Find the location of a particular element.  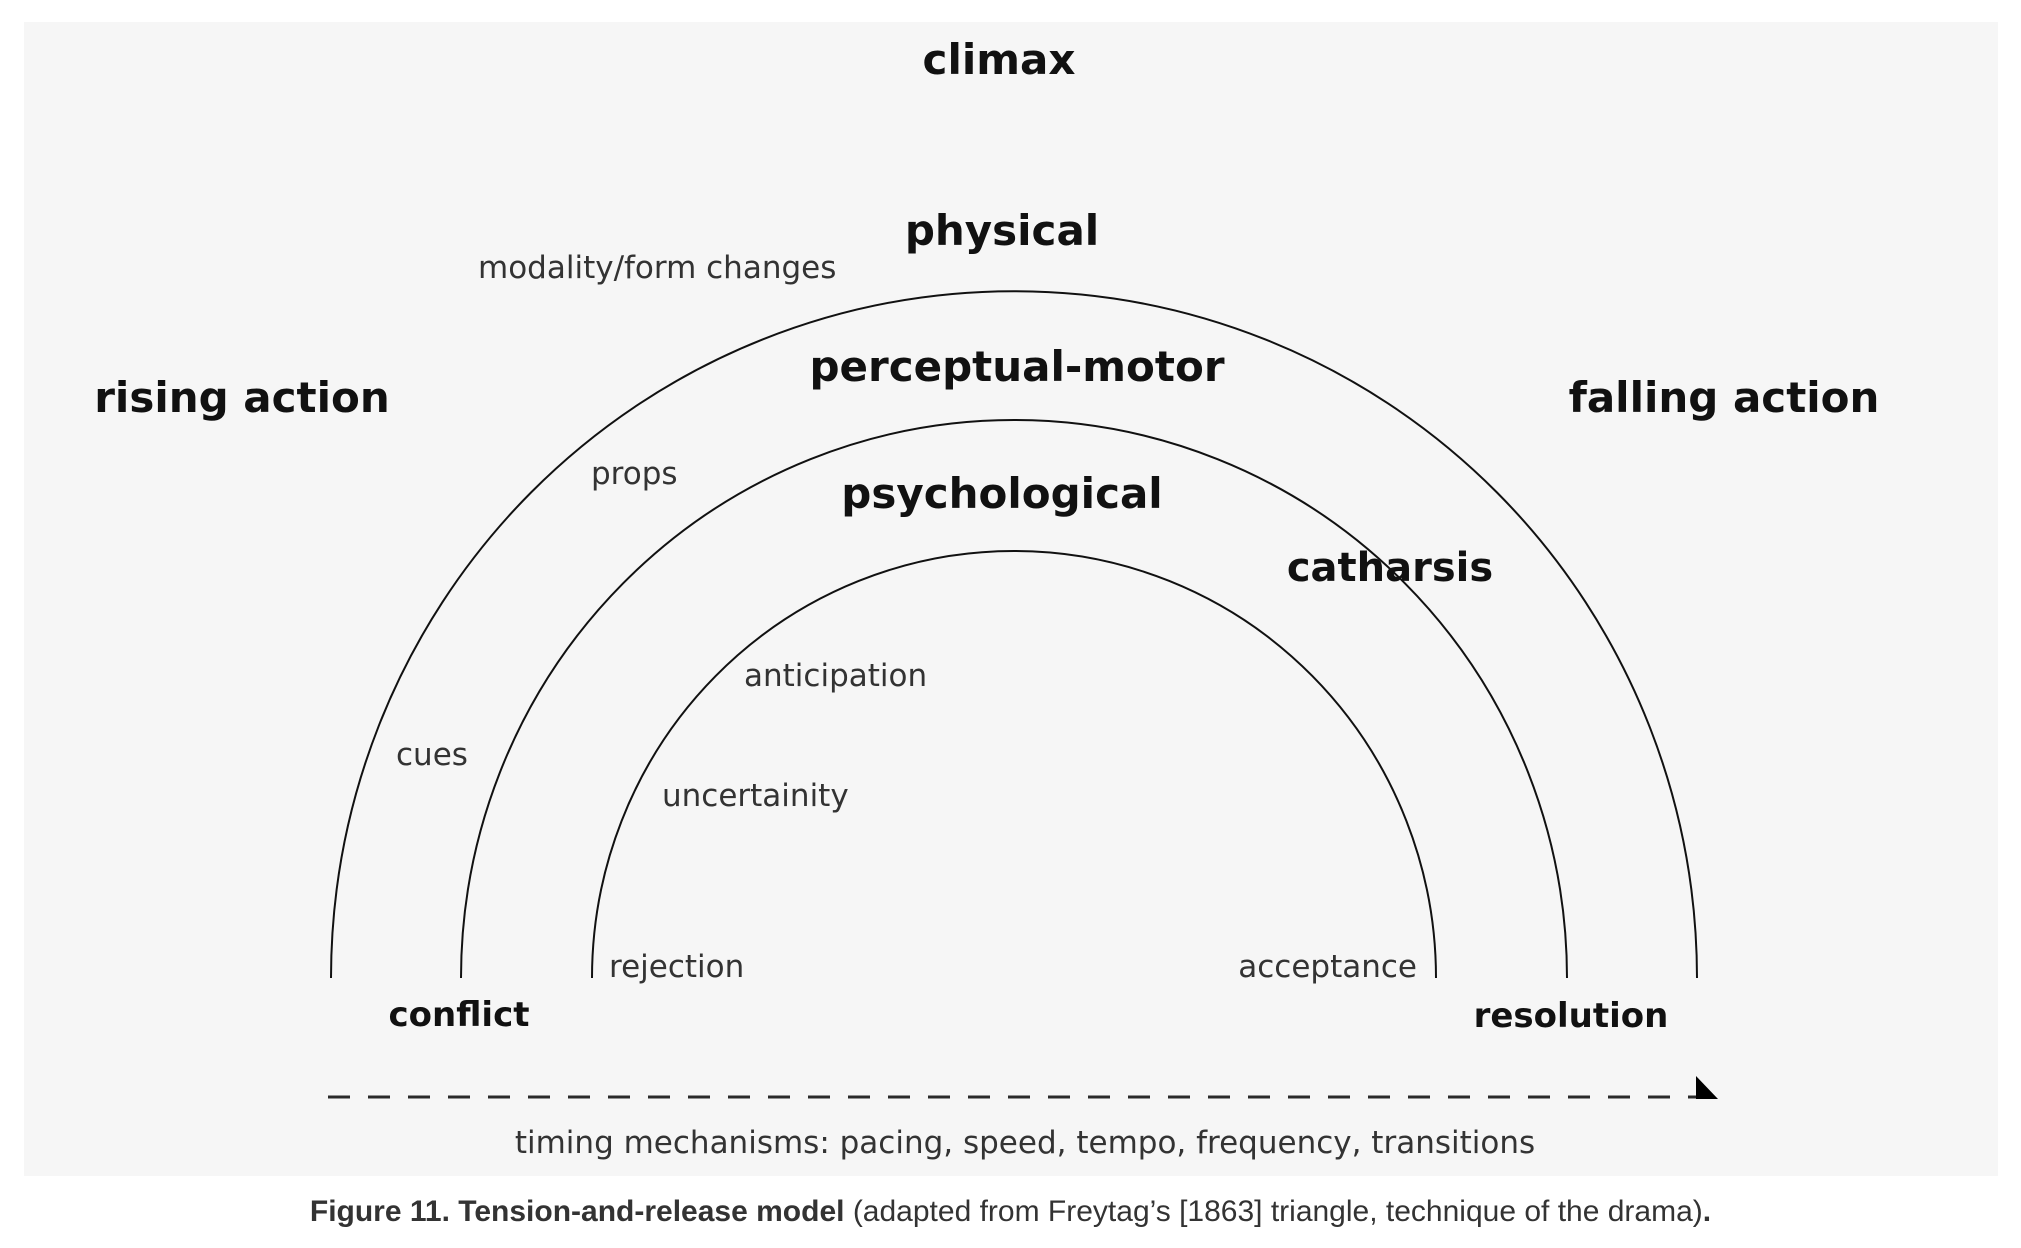

label-acceptance: acceptance is located at coordinates (1327, 967).